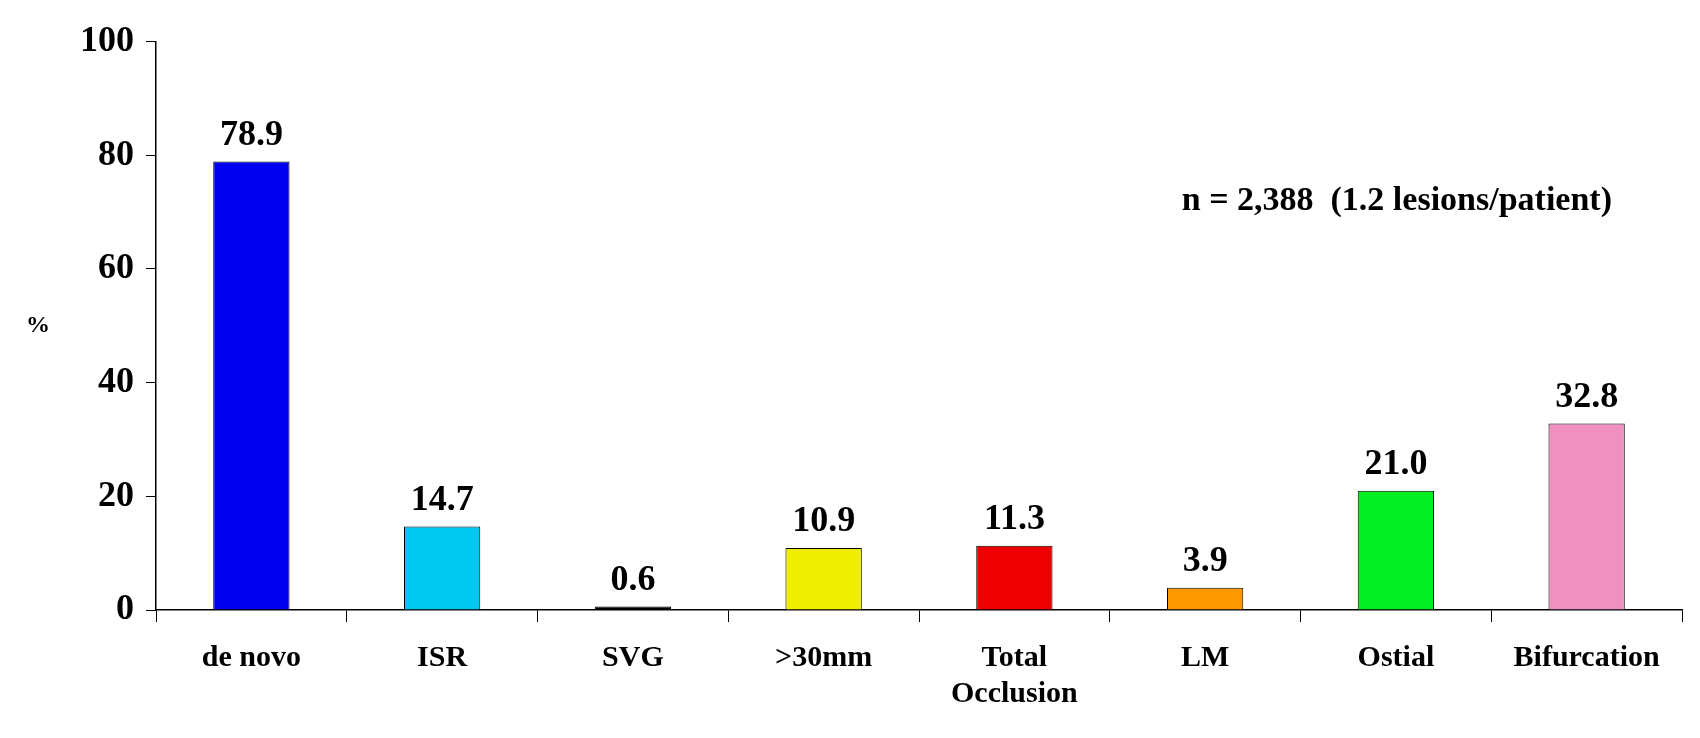 Image resolution: width=1700 pixels, height=738 pixels. Describe the element at coordinates (107, 38) in the screenshot. I see `y-tick-label: 100` at that location.